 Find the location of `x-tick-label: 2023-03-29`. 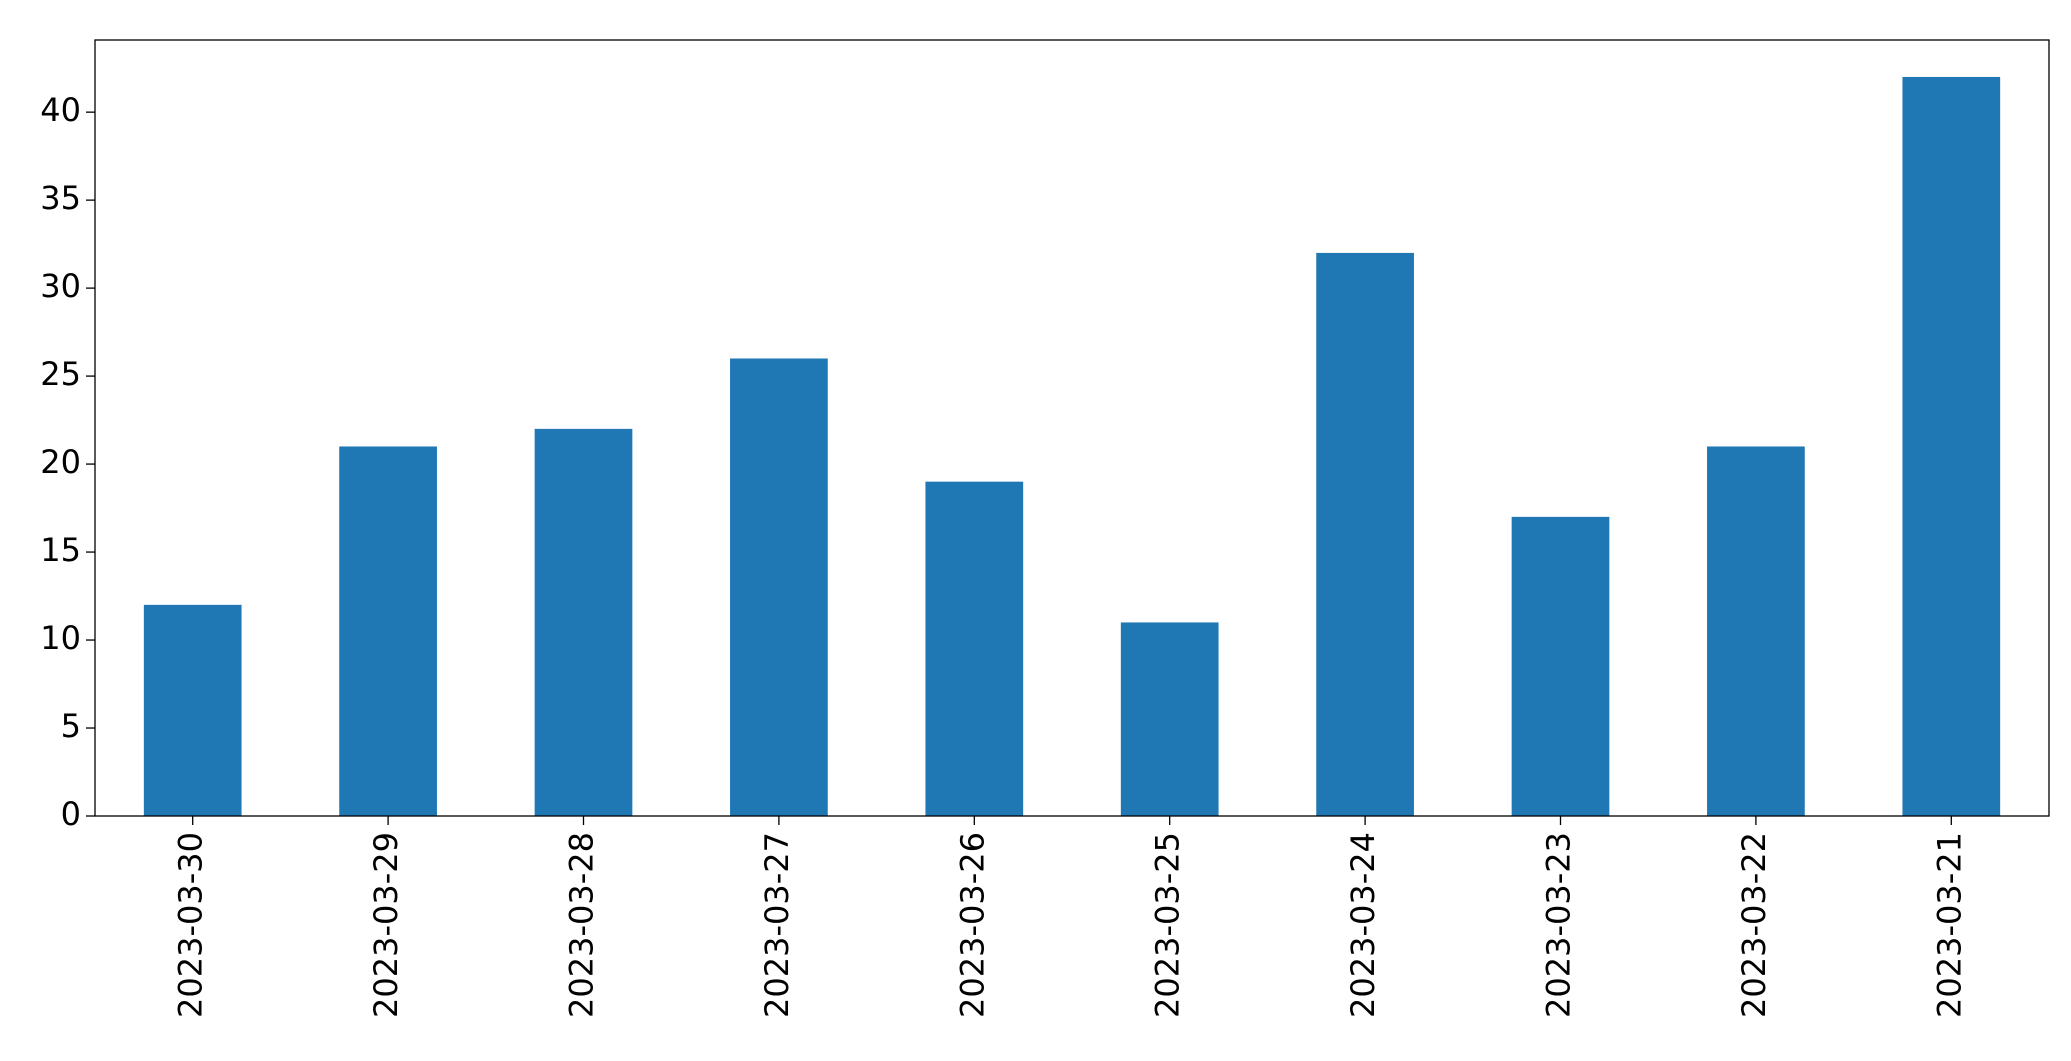

x-tick-label: 2023-03-29 is located at coordinates (386, 925).